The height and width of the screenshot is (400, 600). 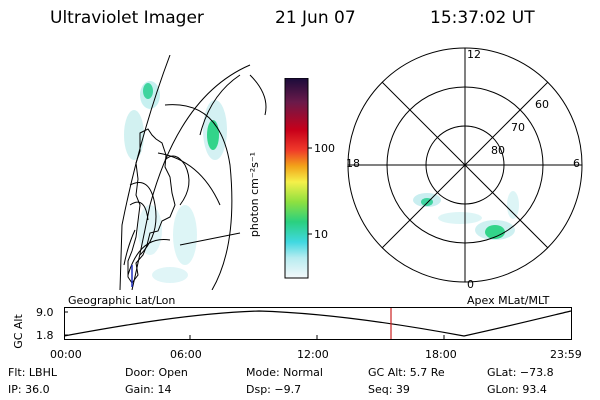 What do you see at coordinates (566, 354) in the screenshot?
I see `time-tick-2359: 23:59` at bounding box center [566, 354].